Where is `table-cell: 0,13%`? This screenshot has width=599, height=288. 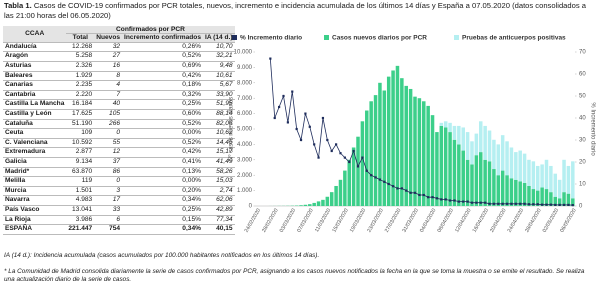
table-cell: 0,13% is located at coordinates (162, 172).